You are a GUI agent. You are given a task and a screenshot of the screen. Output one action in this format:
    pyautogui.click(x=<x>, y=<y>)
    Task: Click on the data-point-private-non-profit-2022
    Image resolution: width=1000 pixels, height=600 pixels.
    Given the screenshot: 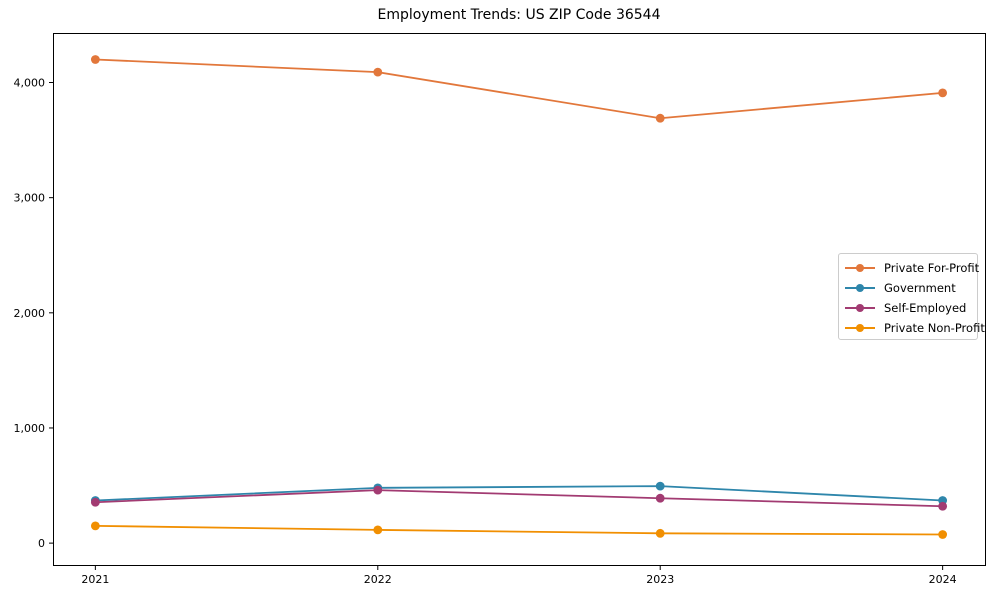 What is the action you would take?
    pyautogui.click(x=378, y=530)
    